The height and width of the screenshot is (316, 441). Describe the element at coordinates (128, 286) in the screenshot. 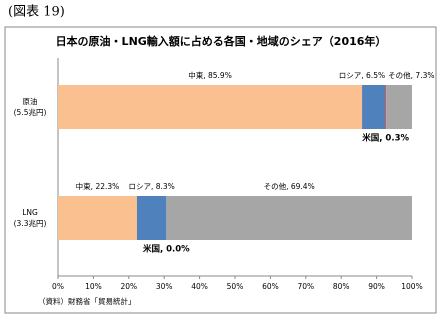

I see `x-tick-label: 20%` at that location.